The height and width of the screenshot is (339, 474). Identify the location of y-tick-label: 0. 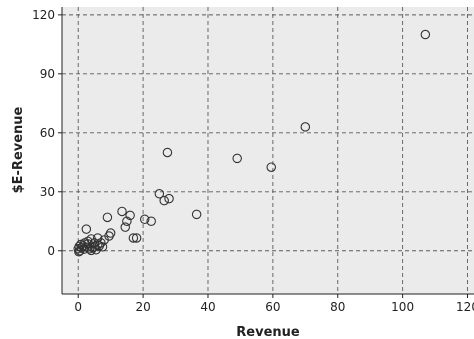
(51, 251).